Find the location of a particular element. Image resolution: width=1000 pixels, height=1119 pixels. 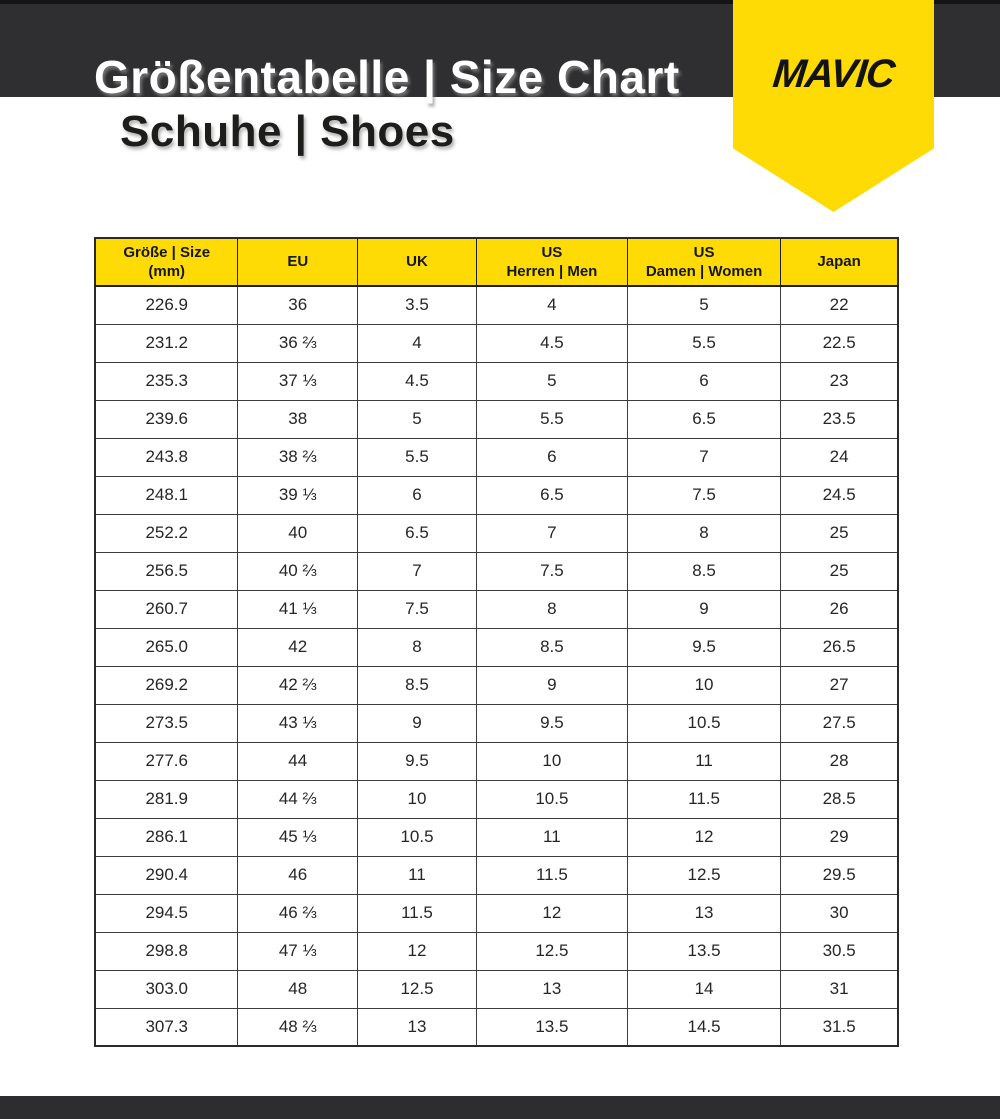

column-header: US Damen | Women is located at coordinates (704, 262).